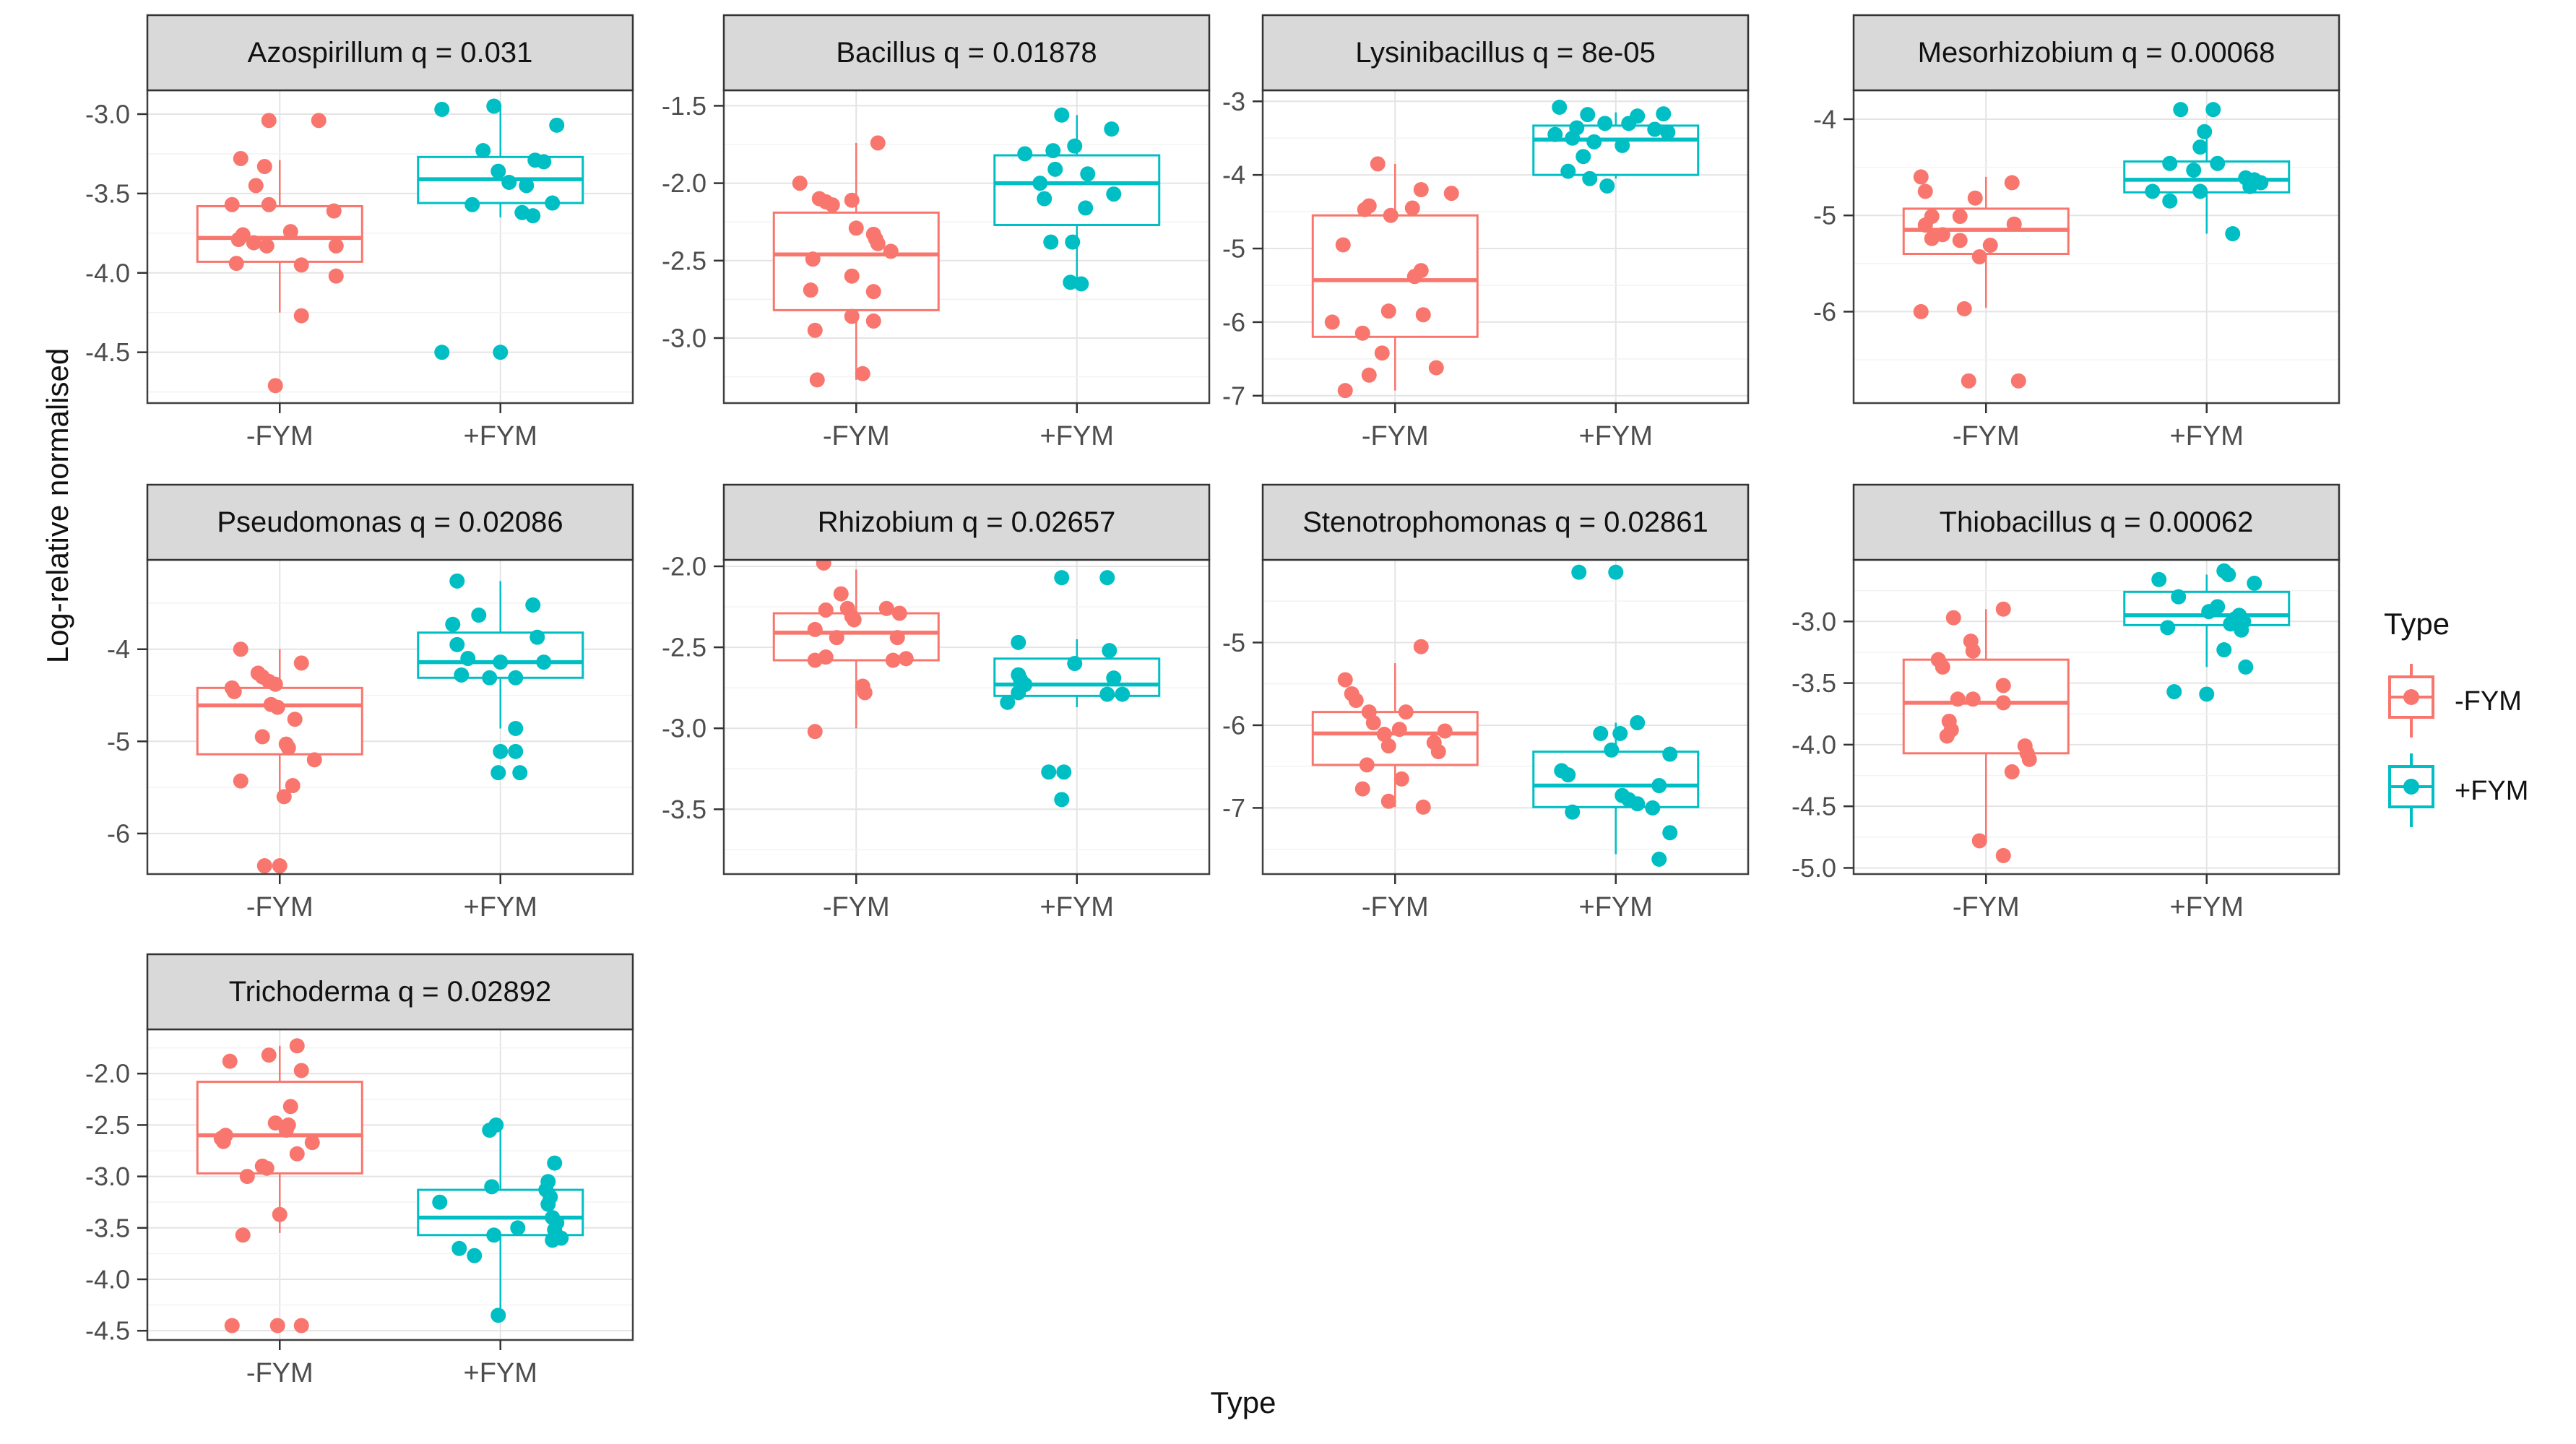  I want to click on legend-title: Type, so click(2417, 624).